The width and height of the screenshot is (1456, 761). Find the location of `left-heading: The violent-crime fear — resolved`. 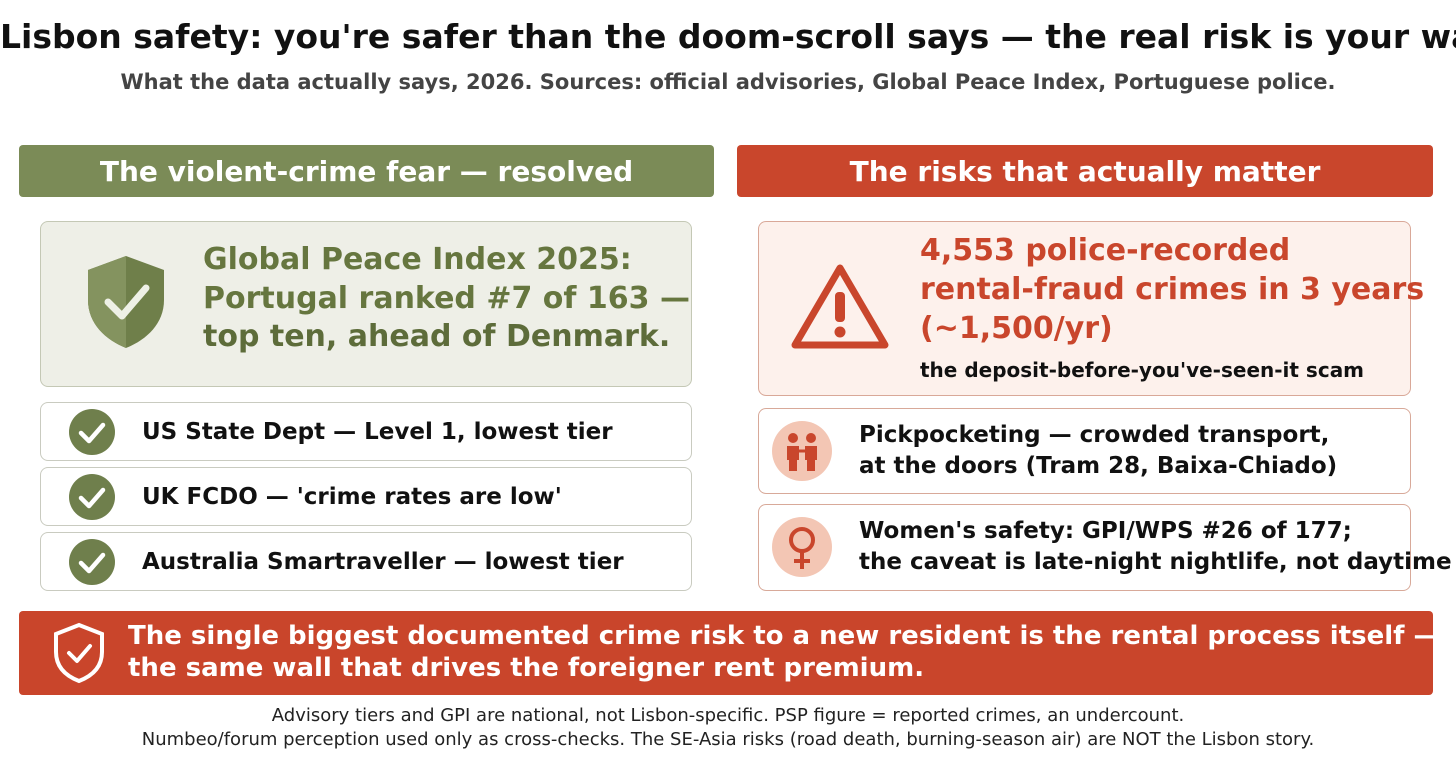

left-heading: The violent-crime fear — resolved is located at coordinates (366, 171).